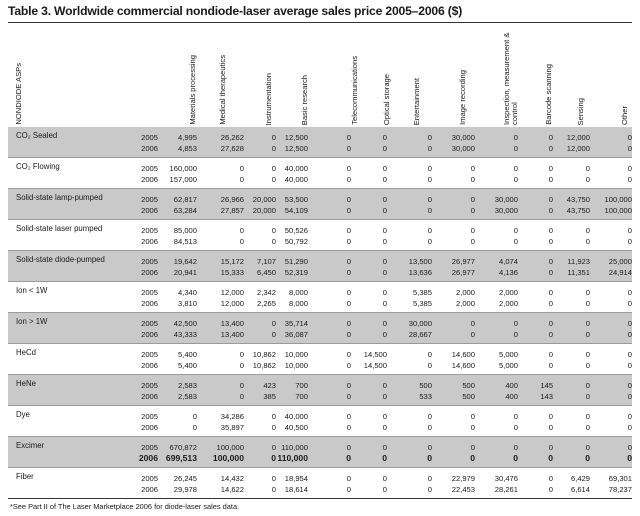 This screenshot has width=640, height=516. I want to click on value-cell: 36,087, so click(296, 334).